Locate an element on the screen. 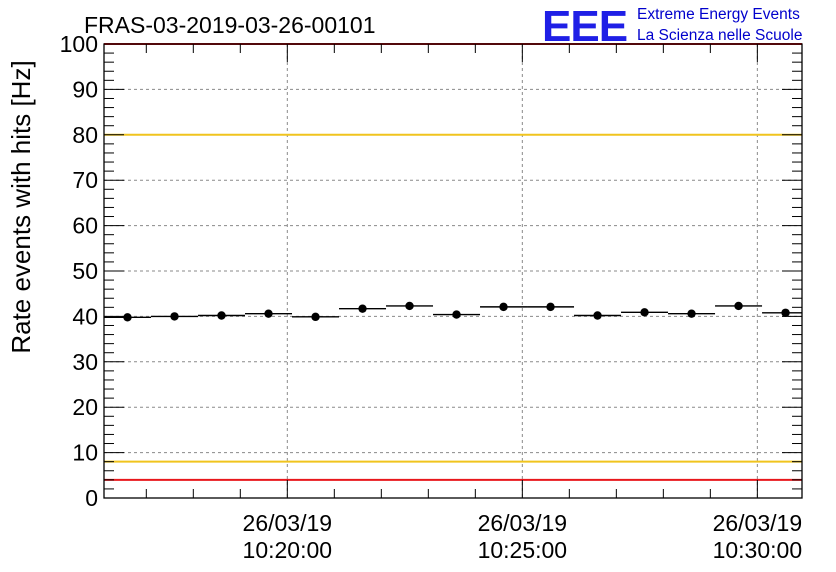  x-tick-time: 10:30:00 is located at coordinates (758, 550).